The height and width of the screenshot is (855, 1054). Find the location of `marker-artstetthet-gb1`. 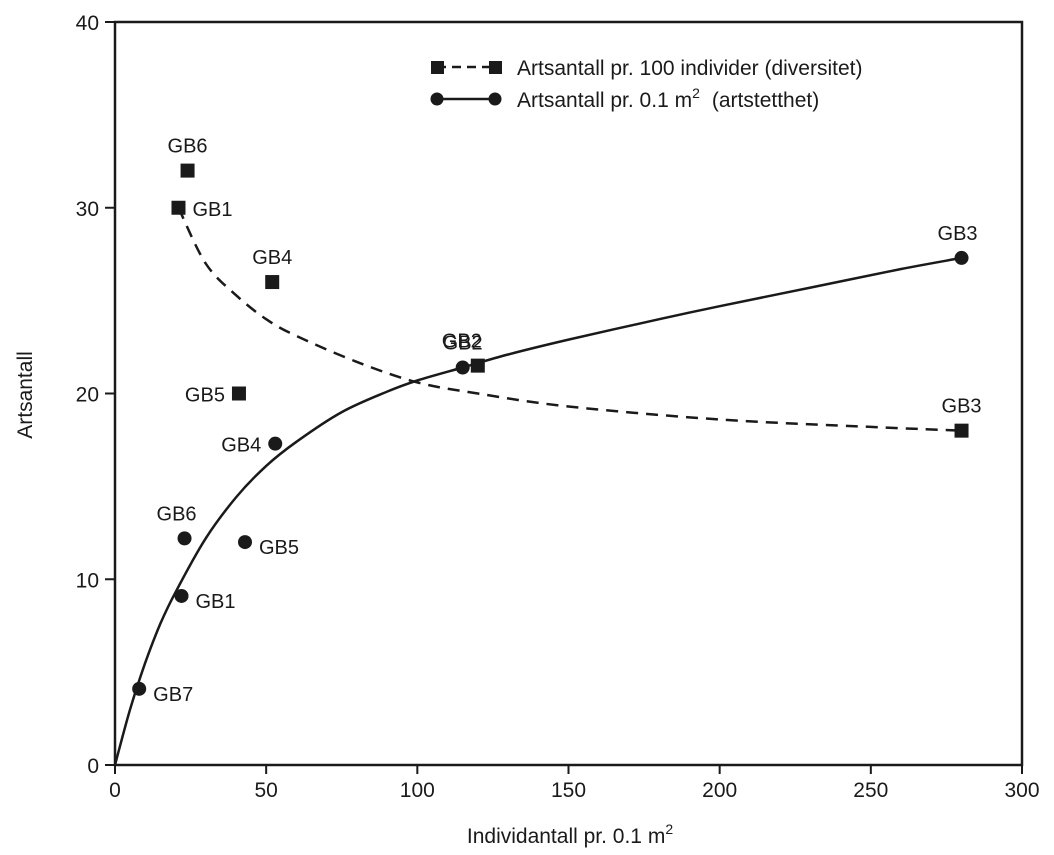

marker-artstetthet-gb1 is located at coordinates (181, 595).